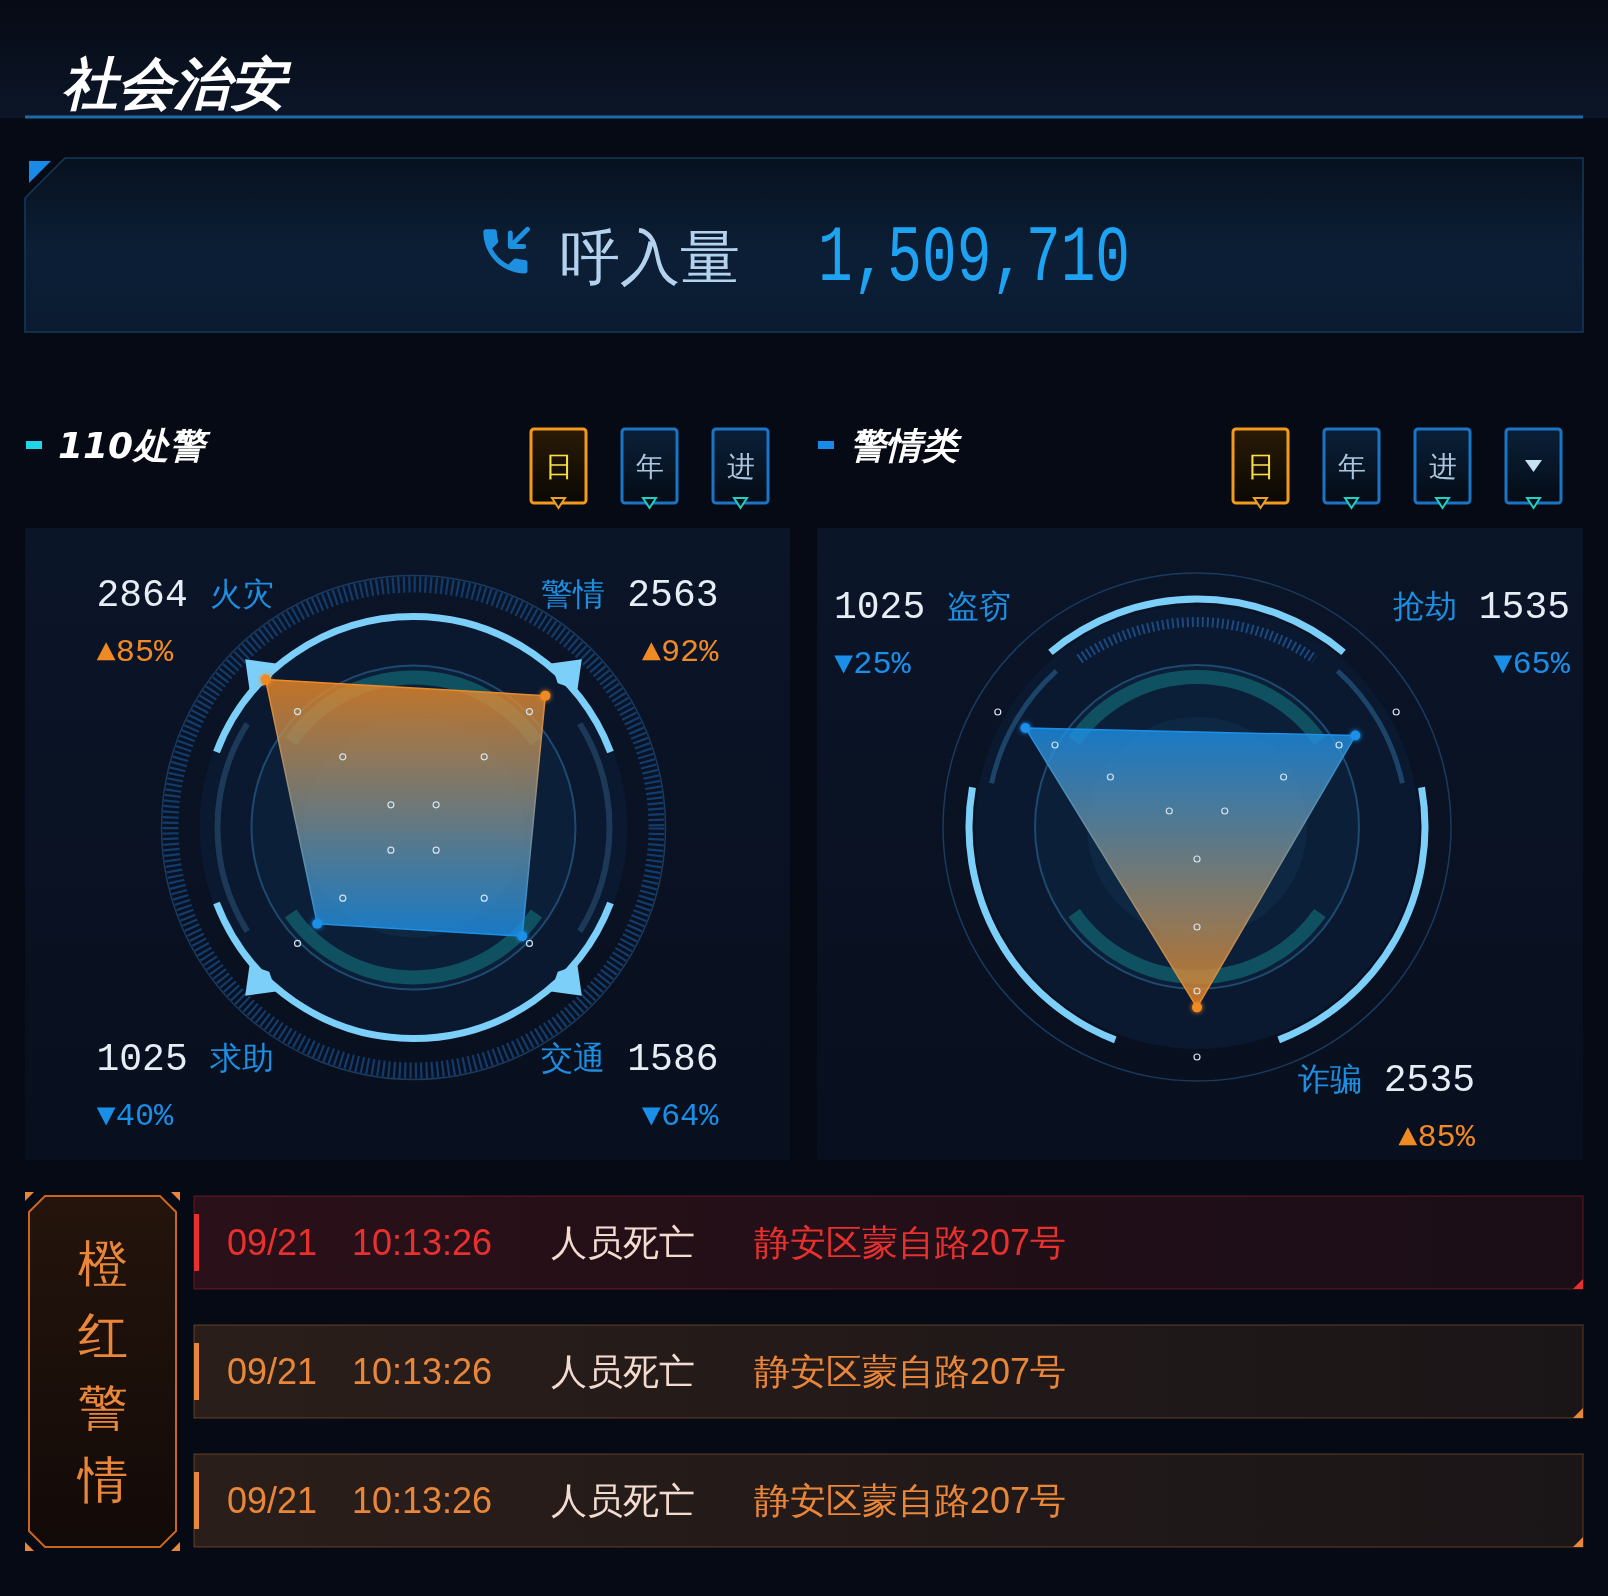 This screenshot has width=1608, height=1596. What do you see at coordinates (135, 1116) in the screenshot?
I see `text: ▼40%` at bounding box center [135, 1116].